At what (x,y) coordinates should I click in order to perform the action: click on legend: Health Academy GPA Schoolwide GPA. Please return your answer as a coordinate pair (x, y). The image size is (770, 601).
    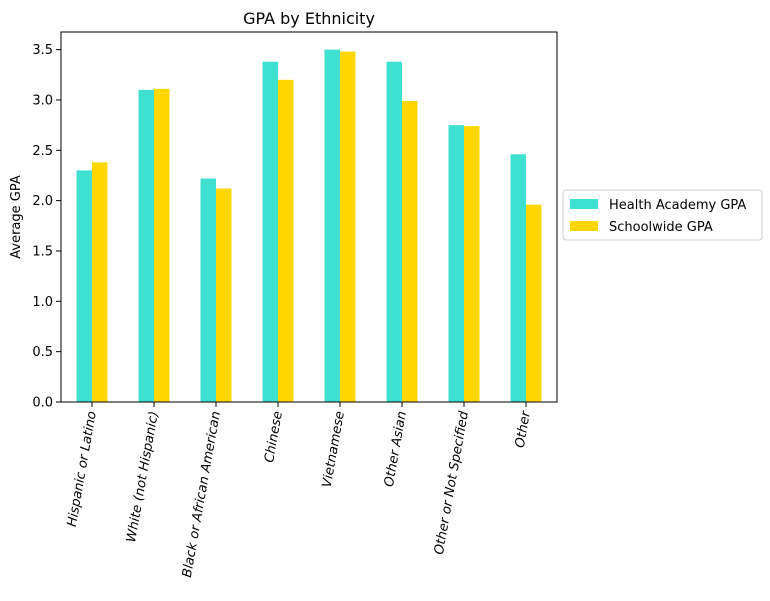
    Looking at the image, I should click on (662, 215).